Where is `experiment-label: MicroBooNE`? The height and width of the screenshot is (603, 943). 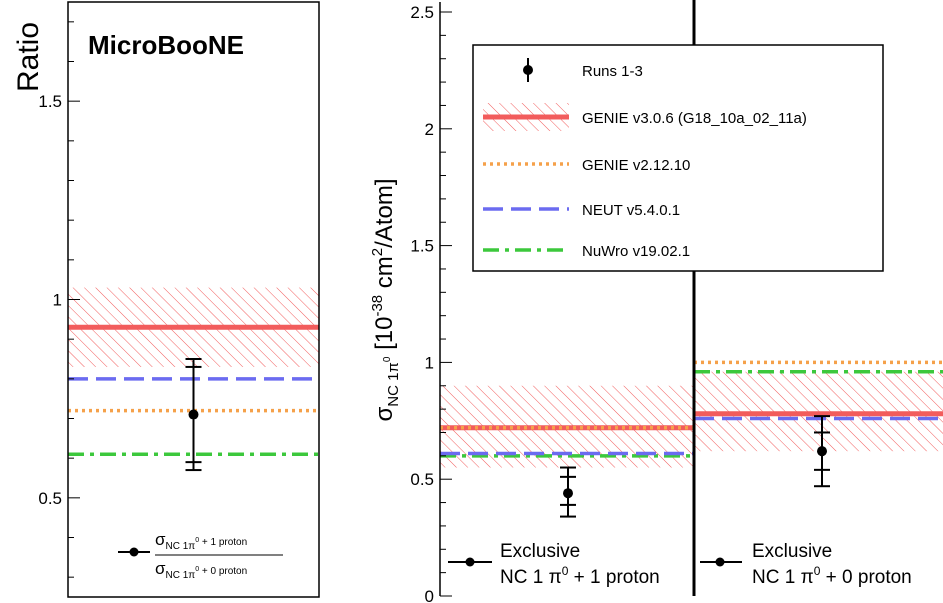 experiment-label: MicroBooNE is located at coordinates (166, 45).